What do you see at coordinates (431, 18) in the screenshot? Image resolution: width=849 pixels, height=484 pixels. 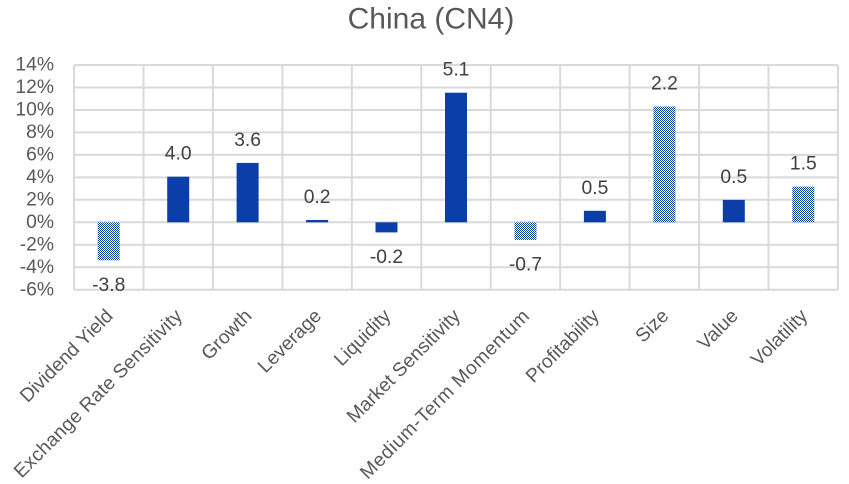 I see `svg-text: China (CN4)` at bounding box center [431, 18].